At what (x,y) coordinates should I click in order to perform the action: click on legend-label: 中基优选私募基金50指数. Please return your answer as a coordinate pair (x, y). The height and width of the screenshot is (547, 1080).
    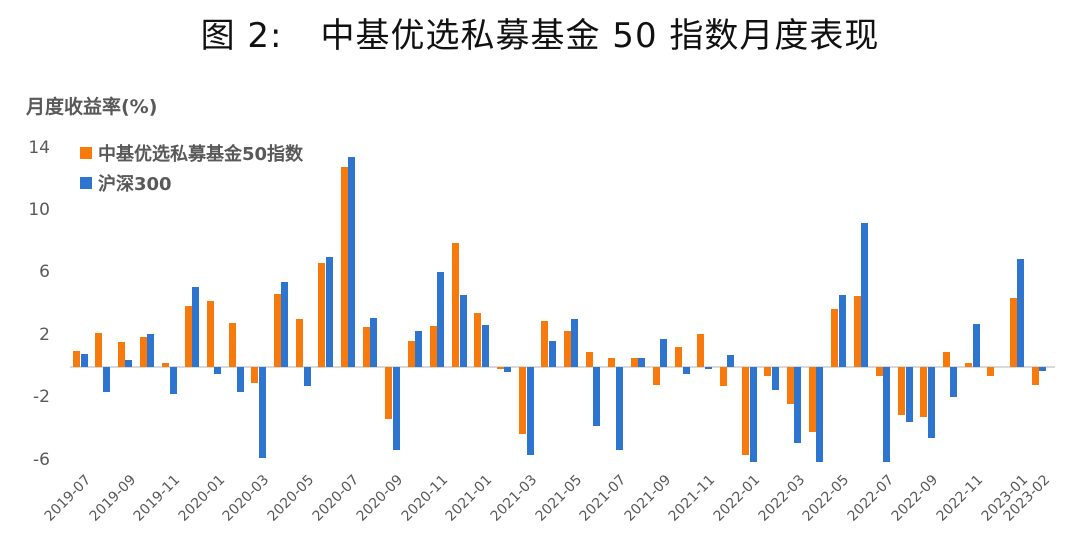
    Looking at the image, I should click on (201, 154).